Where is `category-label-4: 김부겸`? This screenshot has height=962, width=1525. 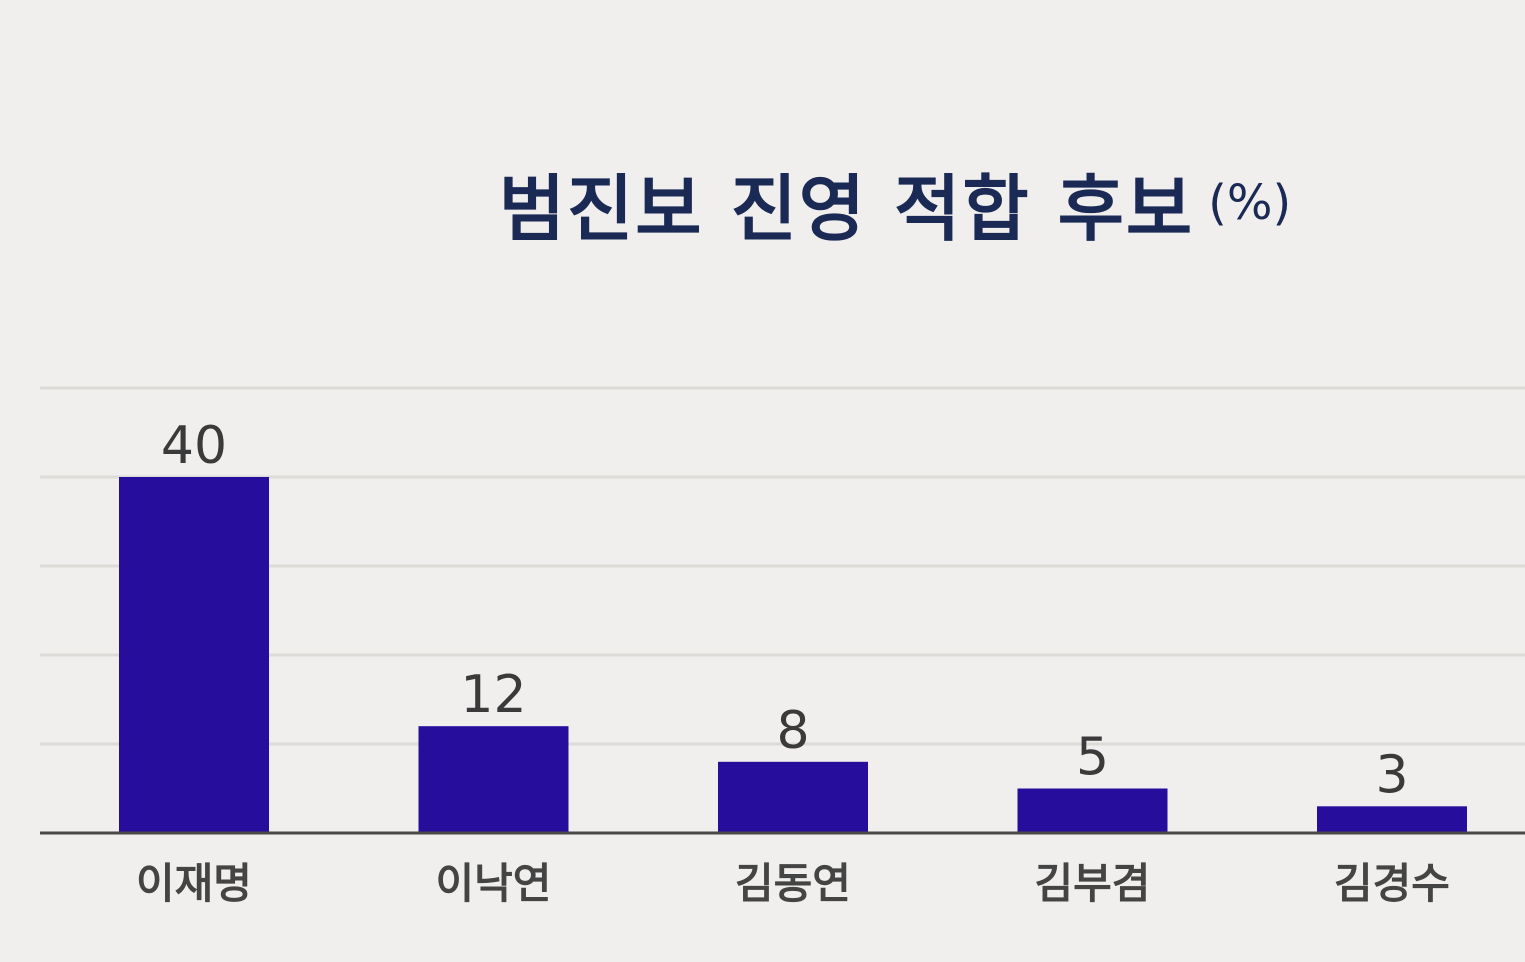 category-label-4: 김부겸 is located at coordinates (1093, 883).